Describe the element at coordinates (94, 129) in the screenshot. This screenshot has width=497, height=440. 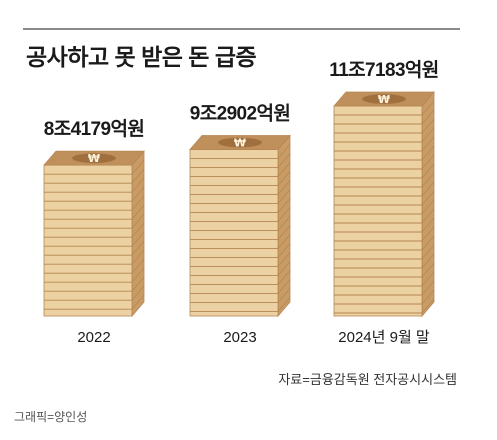
I see `value-label-2022: 8조4179억원` at that location.